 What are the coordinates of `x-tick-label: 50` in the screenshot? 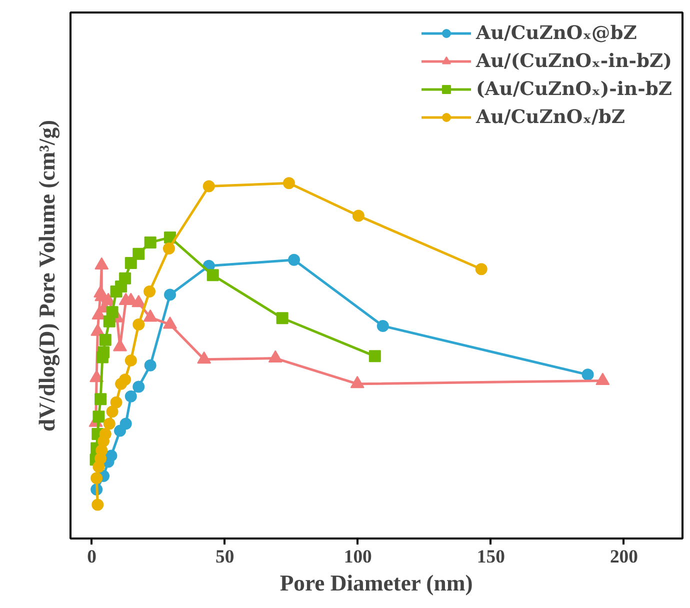 It's located at (225, 557).